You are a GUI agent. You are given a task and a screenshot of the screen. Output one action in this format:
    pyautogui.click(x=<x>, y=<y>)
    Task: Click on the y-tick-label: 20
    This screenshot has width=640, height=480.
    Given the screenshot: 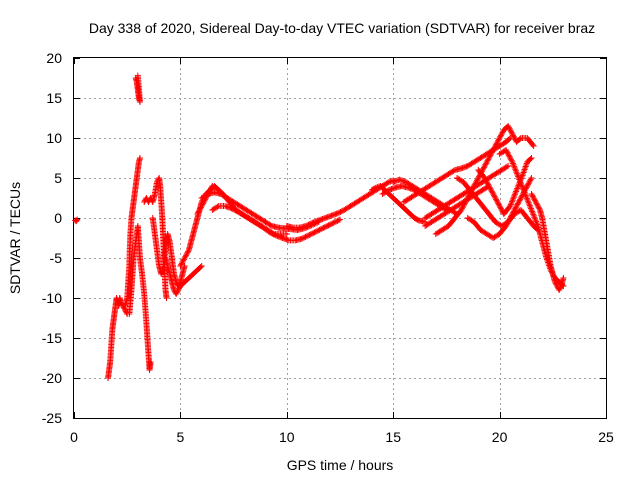 What is the action you would take?
    pyautogui.click(x=54, y=58)
    